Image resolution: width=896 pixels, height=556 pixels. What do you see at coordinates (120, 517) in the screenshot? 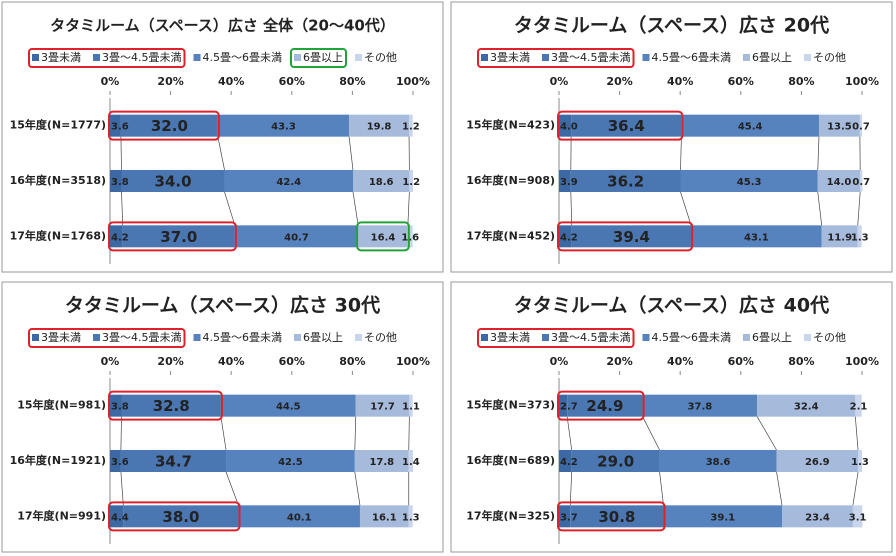
I see `data-label: 4.4` at bounding box center [120, 517].